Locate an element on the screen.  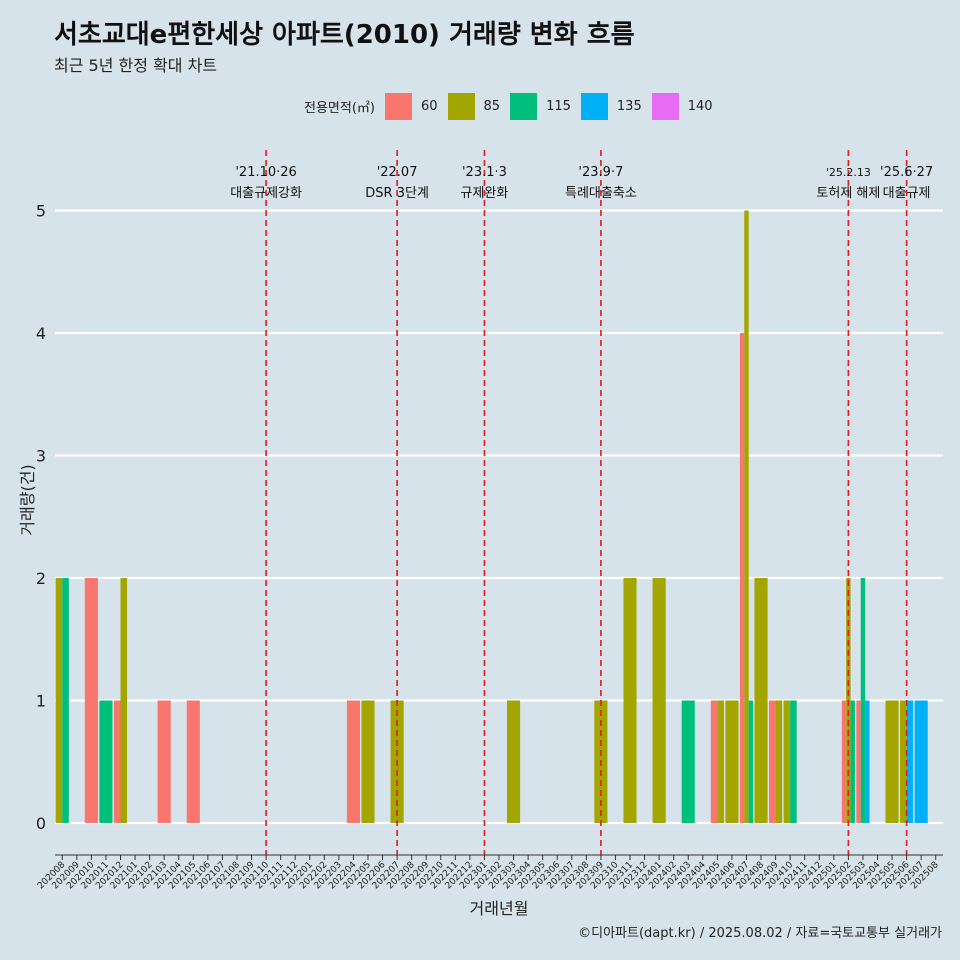
y-tick-label: 4 is located at coordinates (41, 333).